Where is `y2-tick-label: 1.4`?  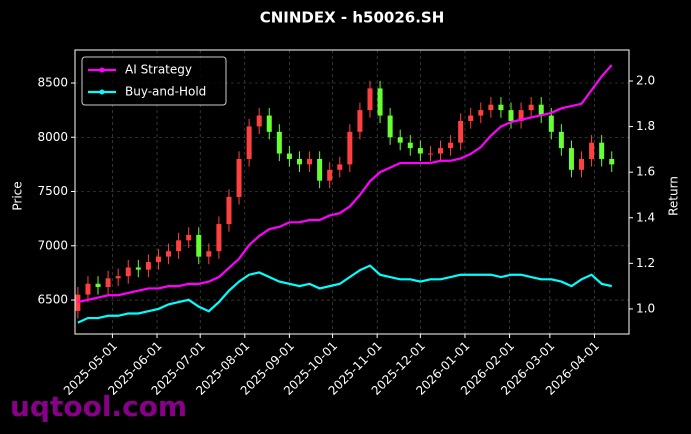 y2-tick-label: 1.4 is located at coordinates (645, 217).